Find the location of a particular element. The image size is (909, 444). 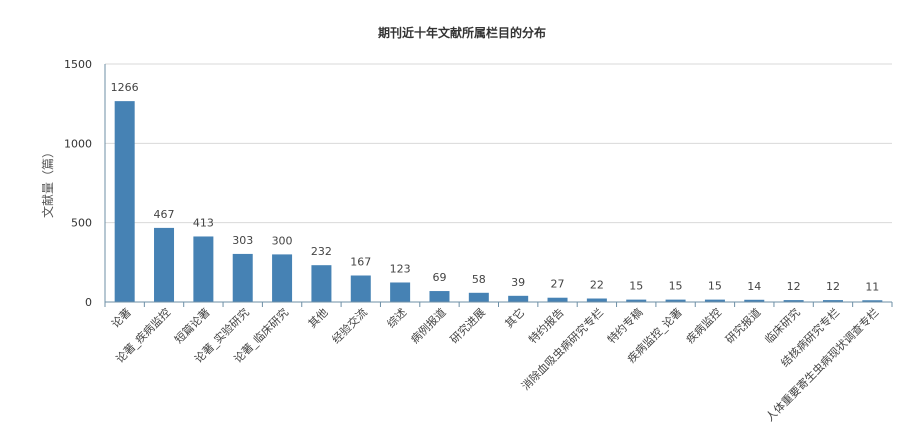

x-tick-label: 其它 is located at coordinates (514, 317).